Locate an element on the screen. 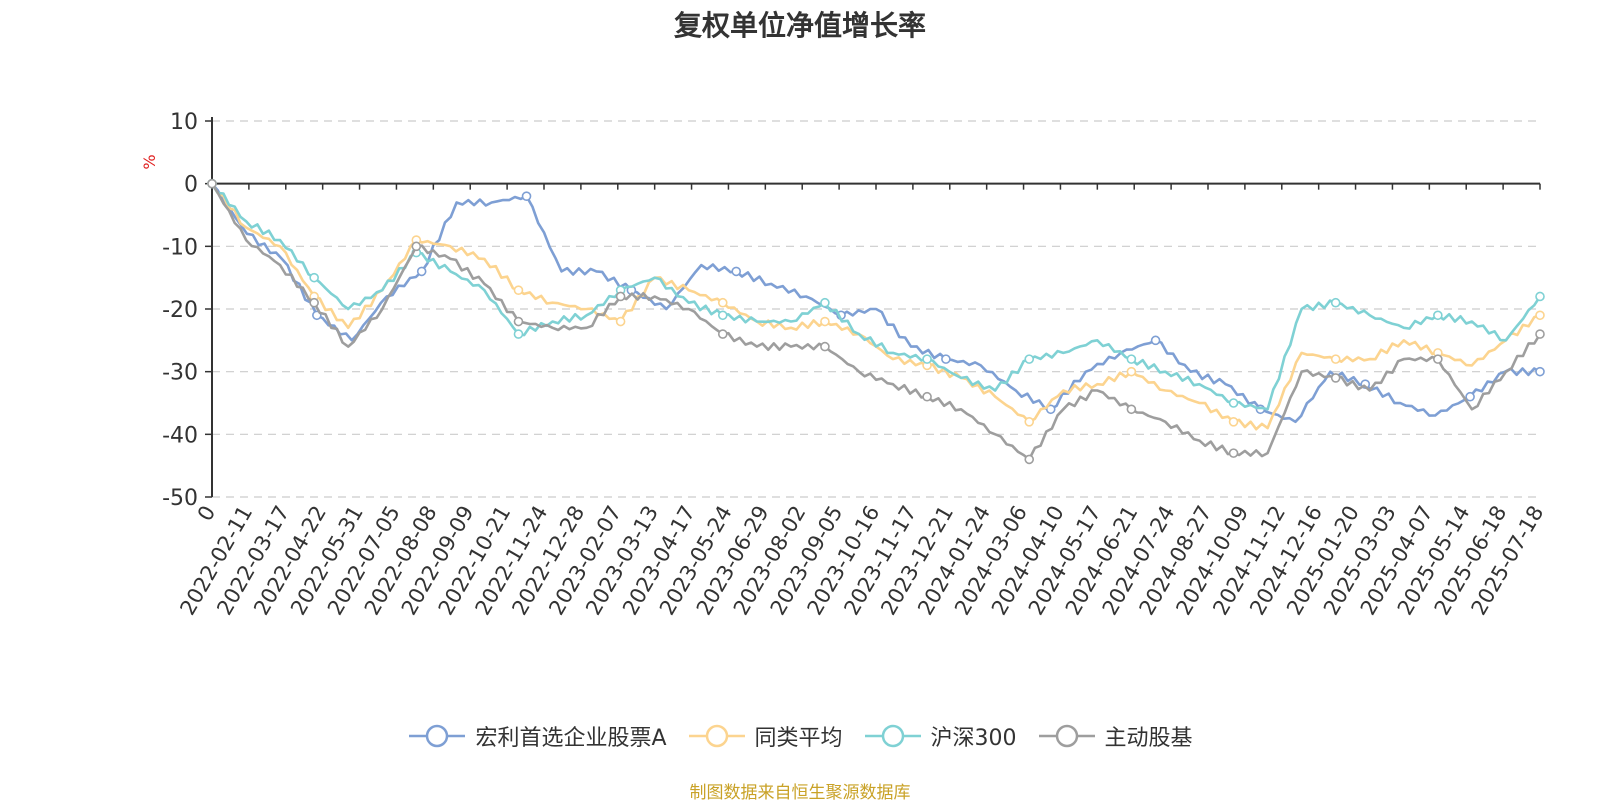 This screenshot has height=803, width=1600. legend-item-1: 同类平均 is located at coordinates (765, 736).